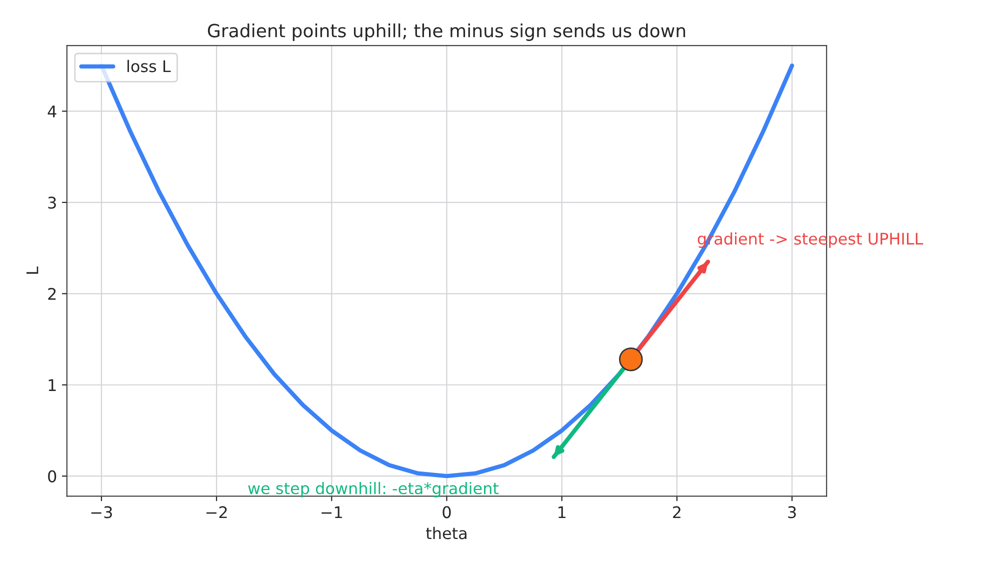  I want to click on y-tick-label: 0, so click(52, 476).